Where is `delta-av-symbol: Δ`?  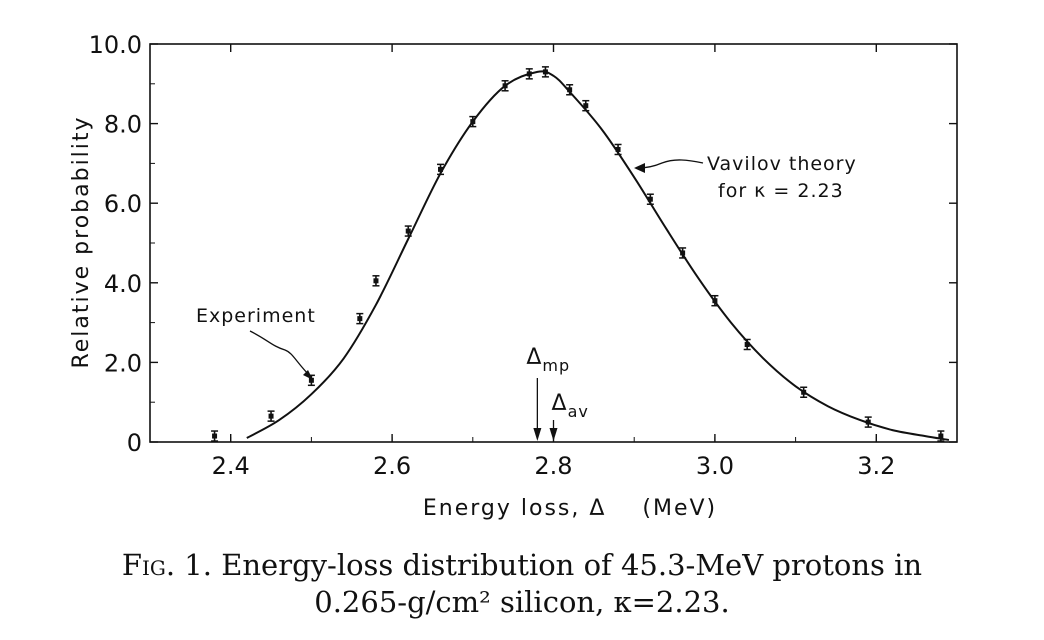
delta-av-symbol: Δ is located at coordinates (560, 403).